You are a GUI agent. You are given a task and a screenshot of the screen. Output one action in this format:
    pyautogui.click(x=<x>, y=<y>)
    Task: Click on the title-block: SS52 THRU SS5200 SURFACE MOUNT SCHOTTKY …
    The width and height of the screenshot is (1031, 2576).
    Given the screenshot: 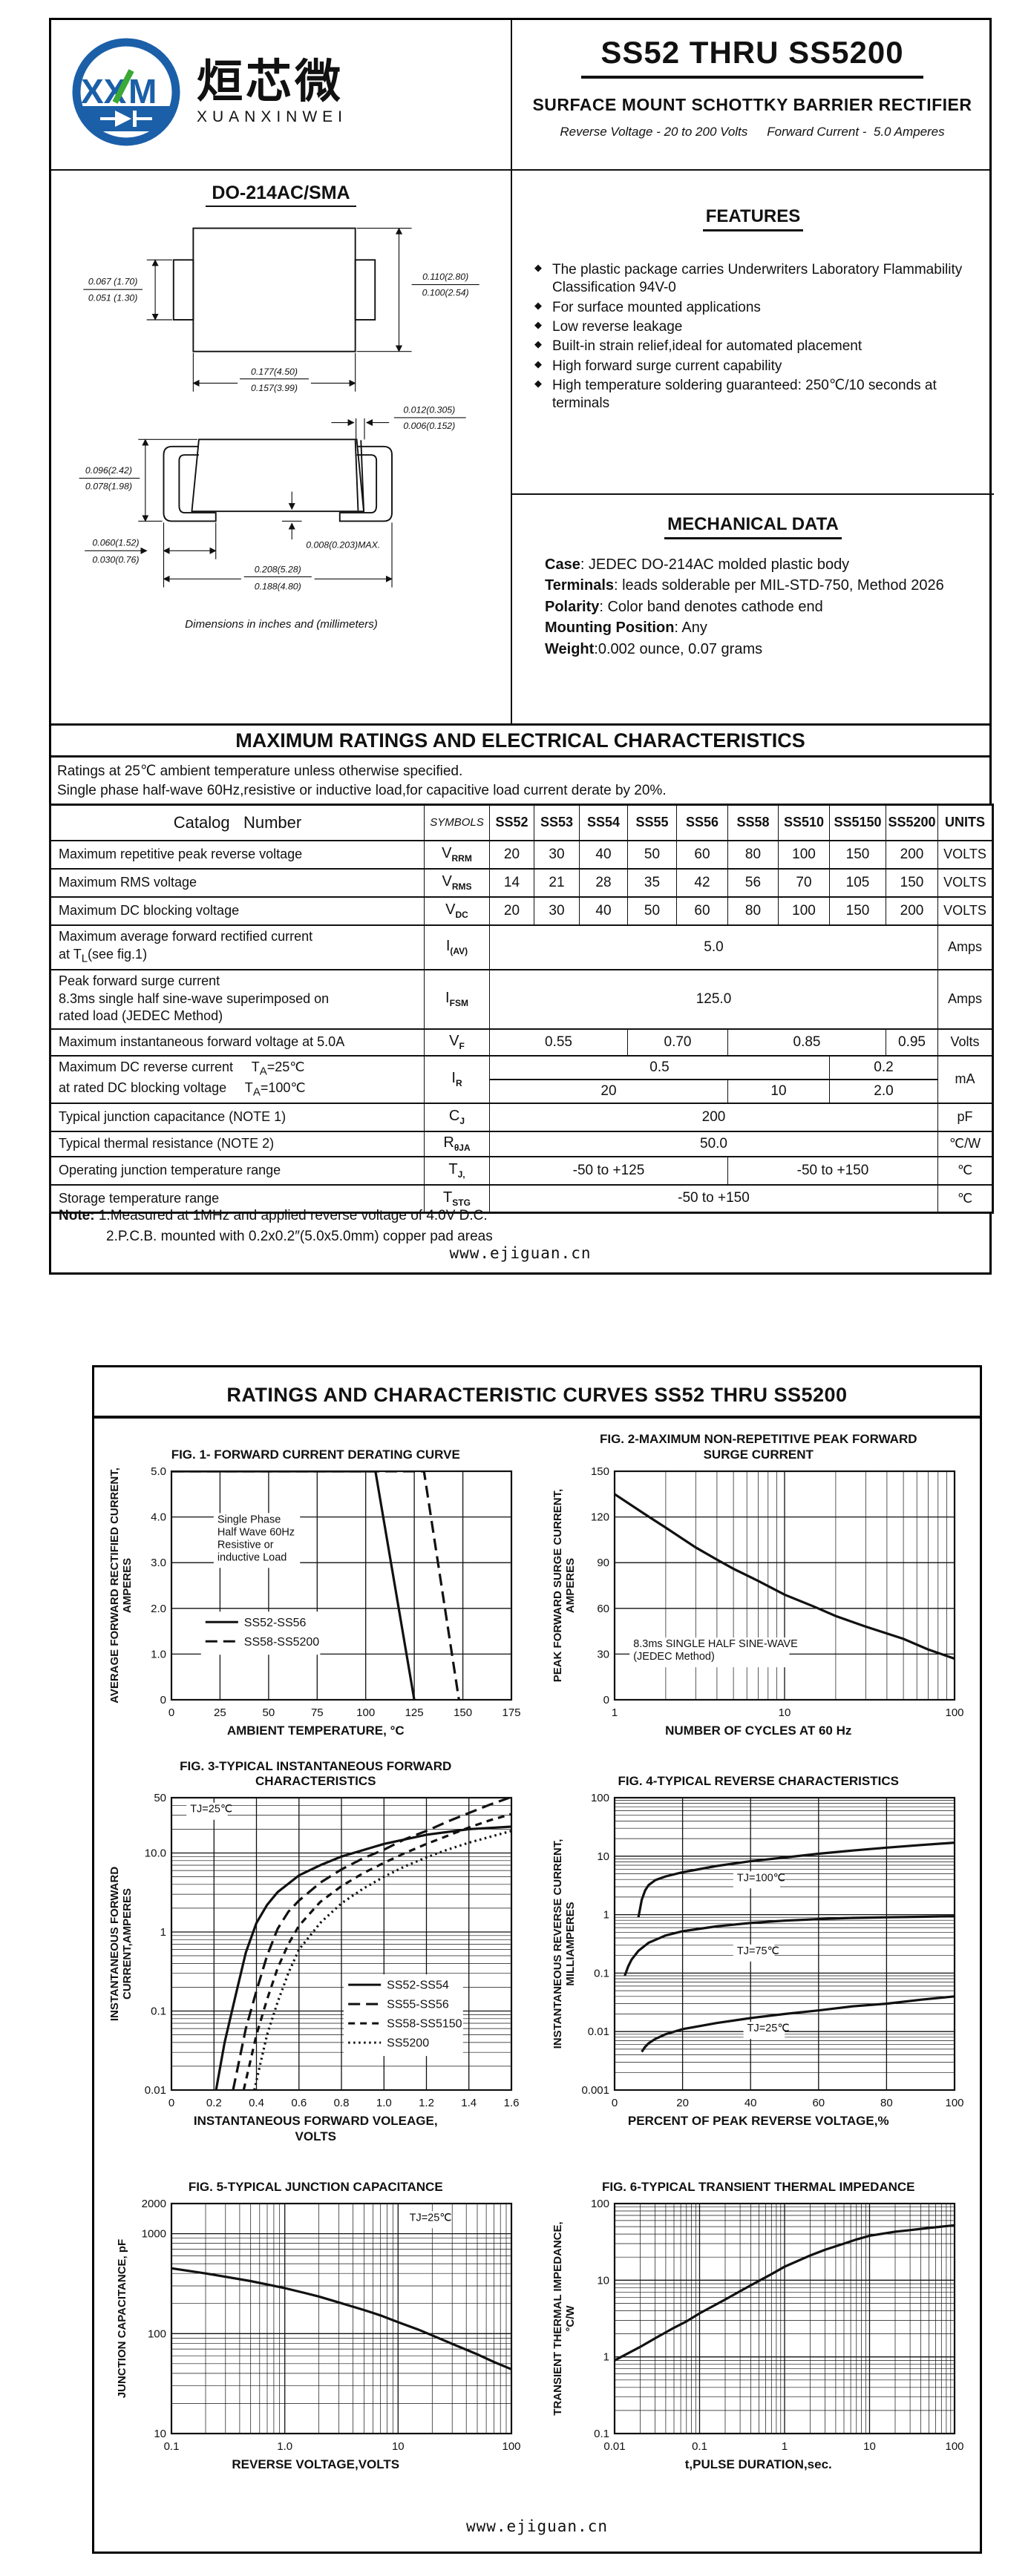 What is the action you would take?
    pyautogui.click(x=752, y=94)
    